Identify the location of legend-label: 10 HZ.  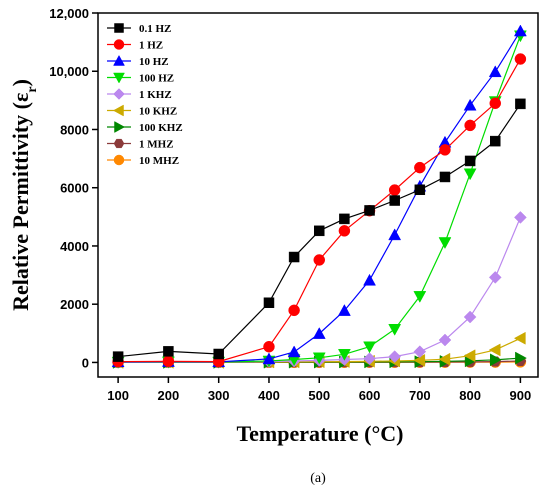
(154, 62).